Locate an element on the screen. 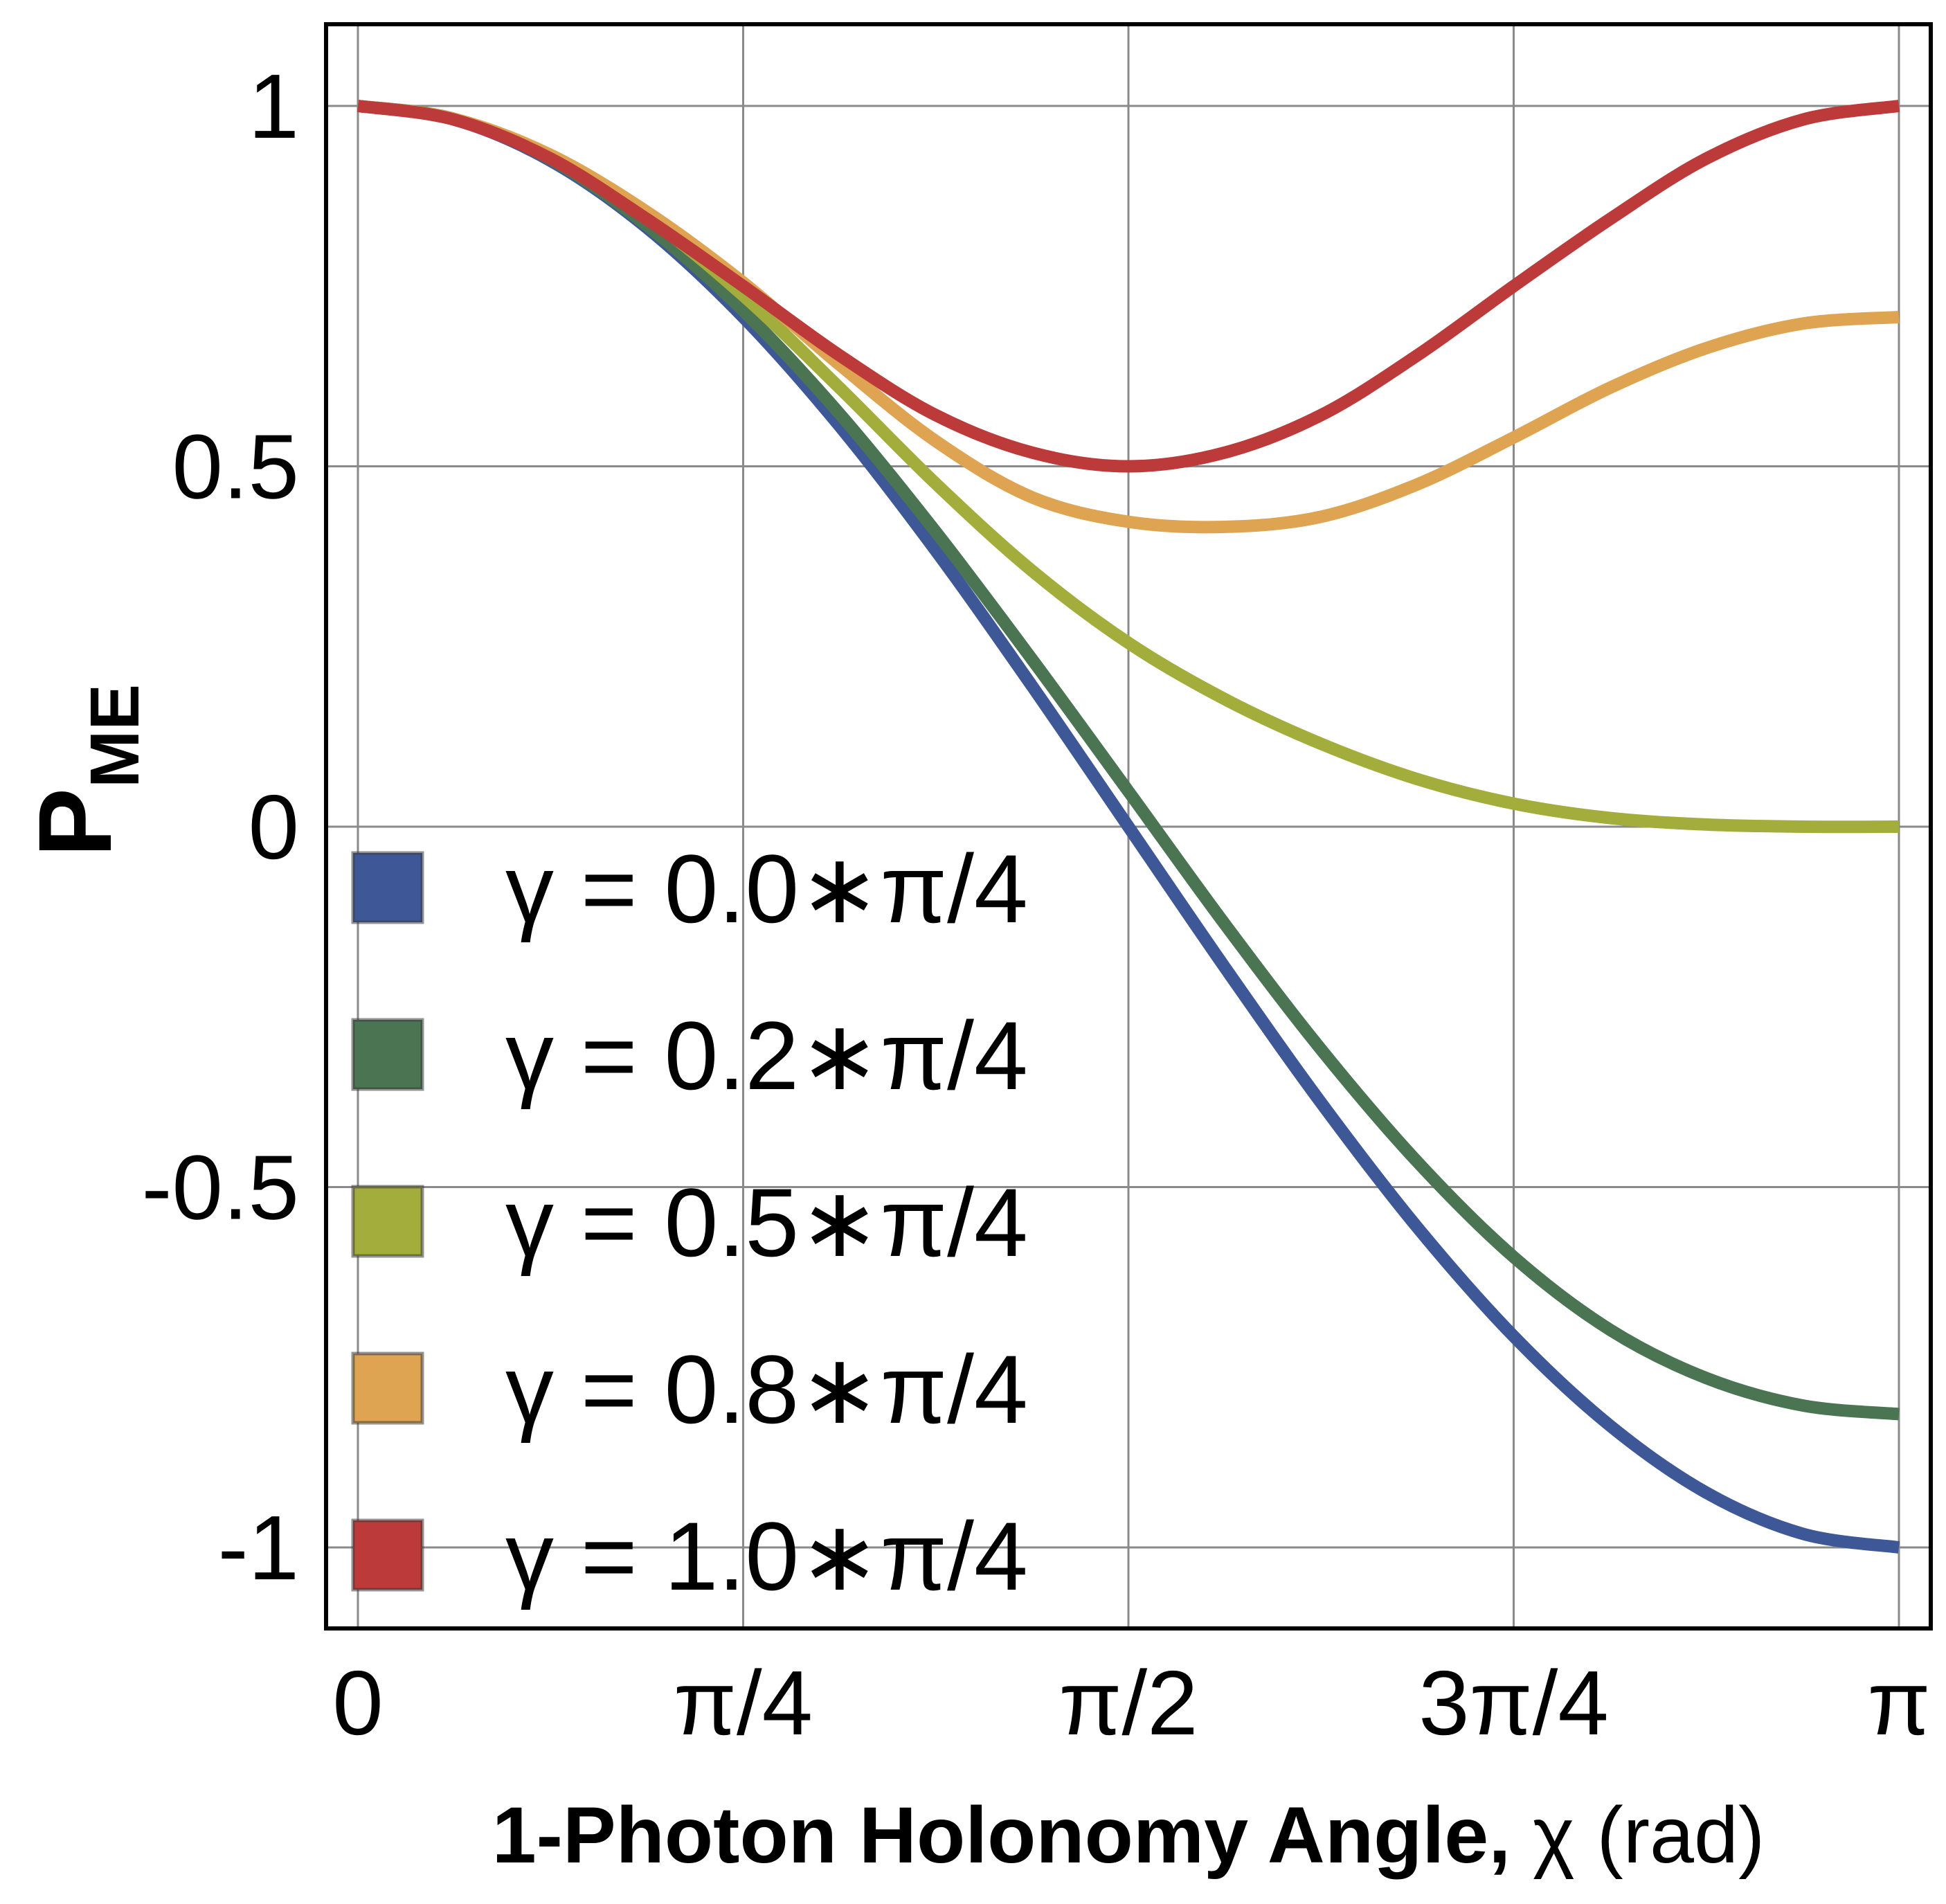 The height and width of the screenshot is (1904, 1946). y-tick-label-3: -0.5 is located at coordinates (220, 1188).